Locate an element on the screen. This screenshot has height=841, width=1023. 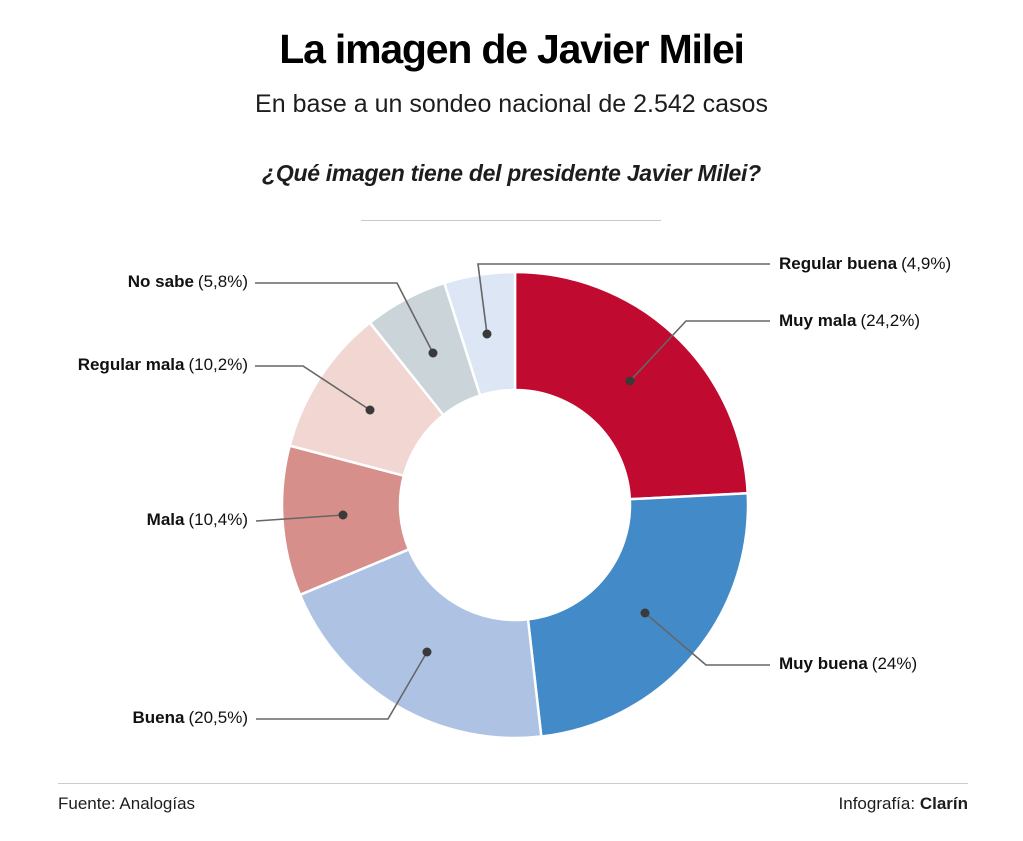
slice-label-value: (5,8%) is located at coordinates (222, 281).